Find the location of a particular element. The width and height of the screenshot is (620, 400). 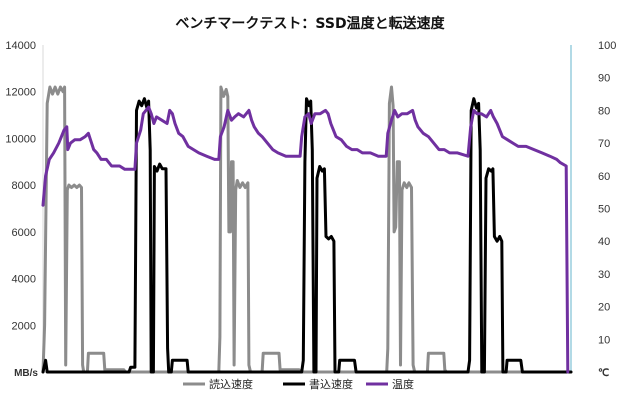

legend-label: 温度 is located at coordinates (403, 384).